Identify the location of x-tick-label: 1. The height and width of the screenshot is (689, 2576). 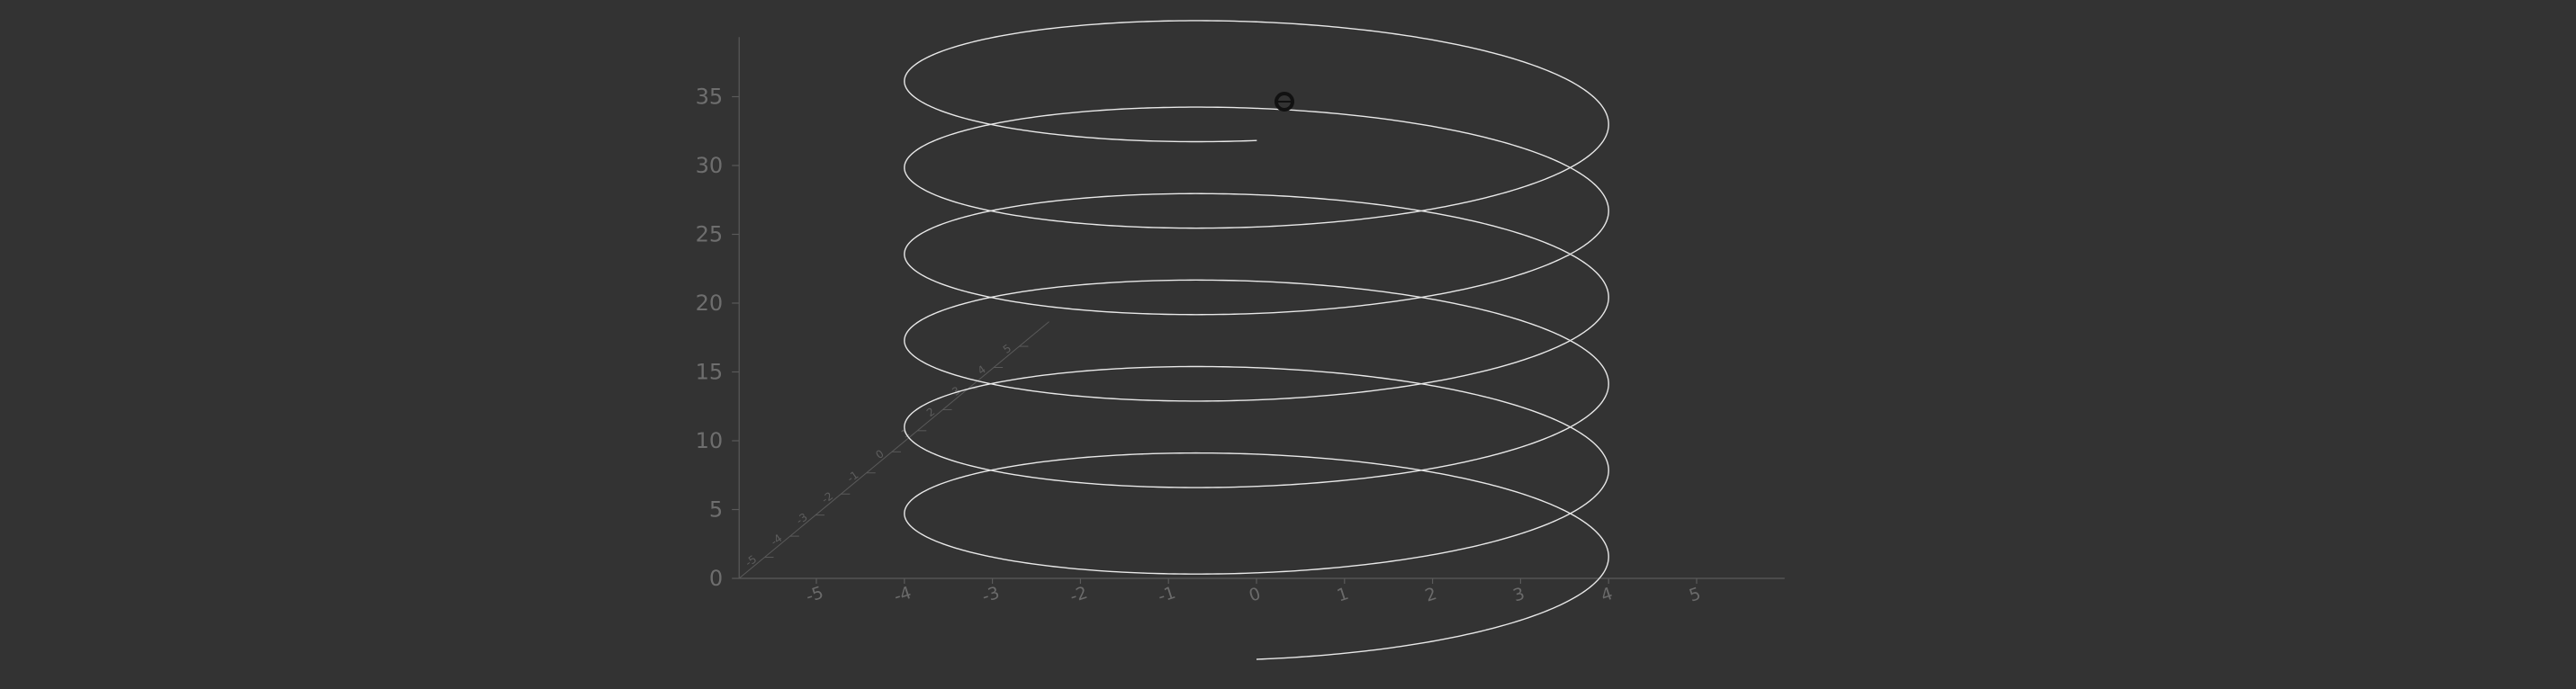
(1343, 595).